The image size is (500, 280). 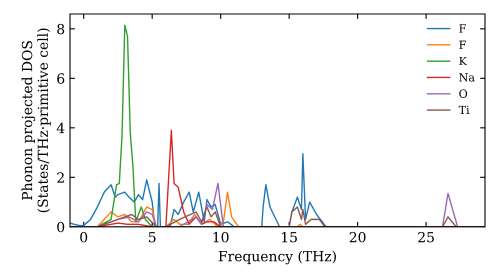 I want to click on x-tick-label: 0, so click(x=84, y=237).